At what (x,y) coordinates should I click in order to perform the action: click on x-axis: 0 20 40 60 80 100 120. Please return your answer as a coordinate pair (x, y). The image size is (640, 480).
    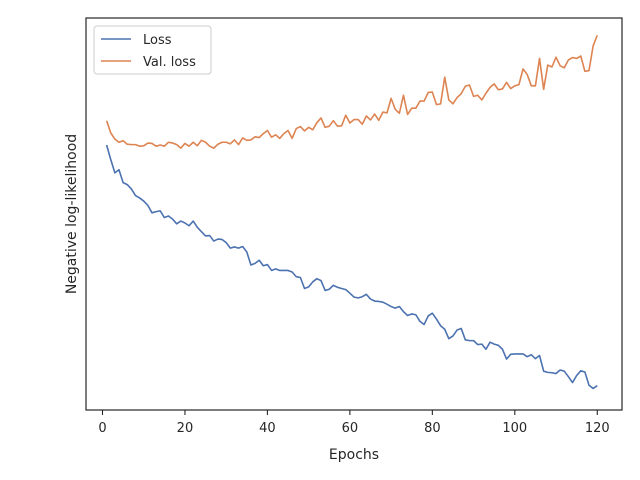
    Looking at the image, I should click on (354, 423).